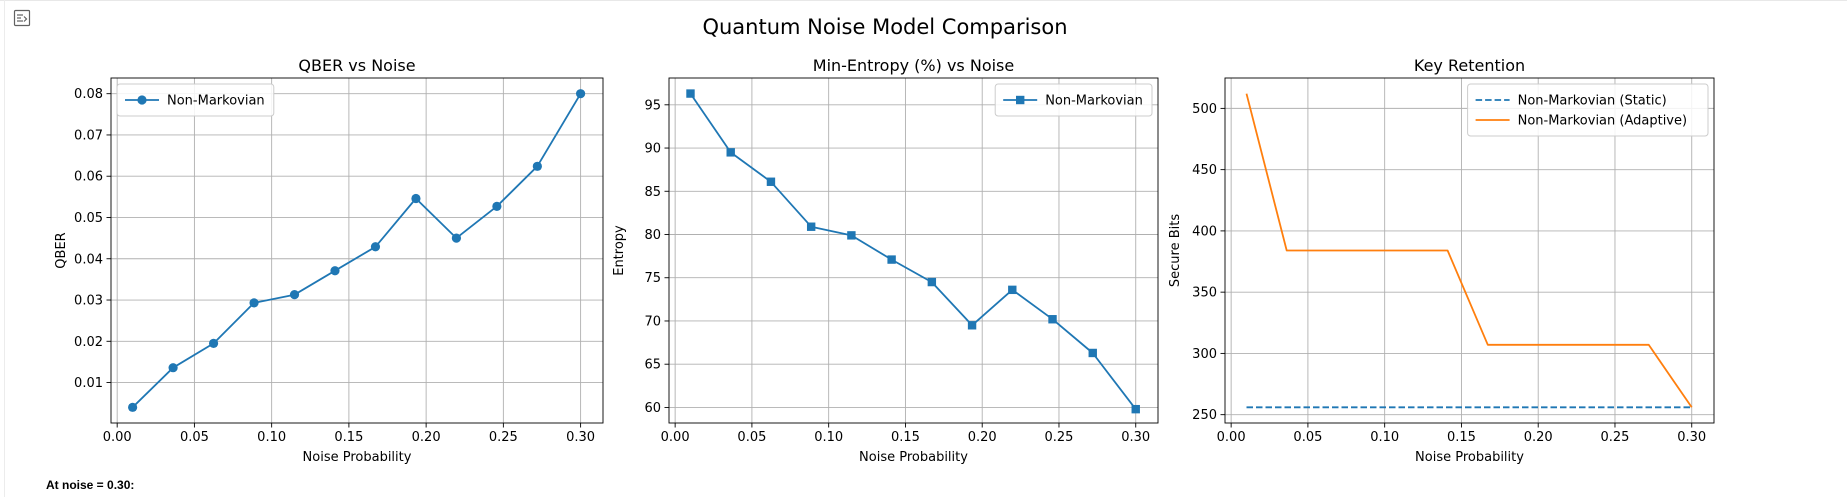 Image resolution: width=1847 pixels, height=497 pixels. I want to click on y-tick-label: 70, so click(652, 321).